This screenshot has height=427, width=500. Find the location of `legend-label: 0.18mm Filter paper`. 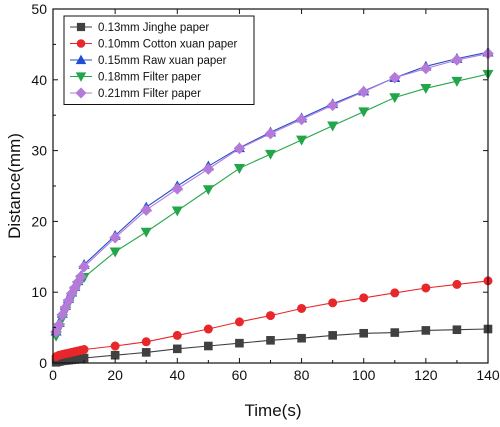

legend-label: 0.18mm Filter paper is located at coordinates (149, 78).